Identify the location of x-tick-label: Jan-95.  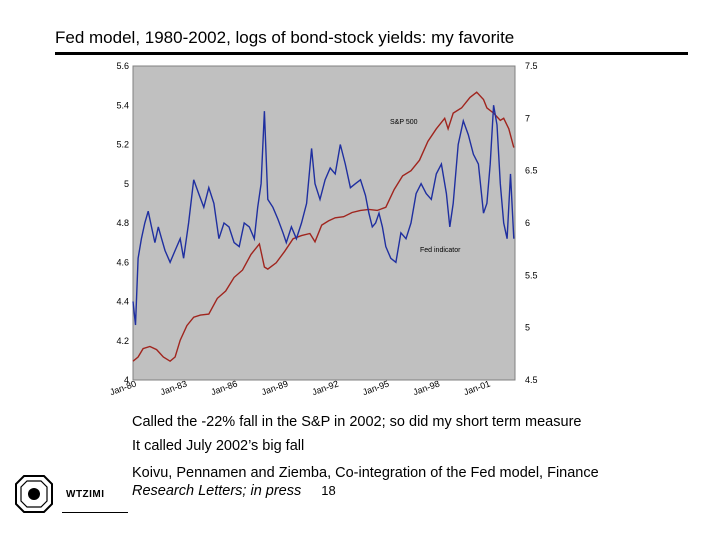
(375, 387).